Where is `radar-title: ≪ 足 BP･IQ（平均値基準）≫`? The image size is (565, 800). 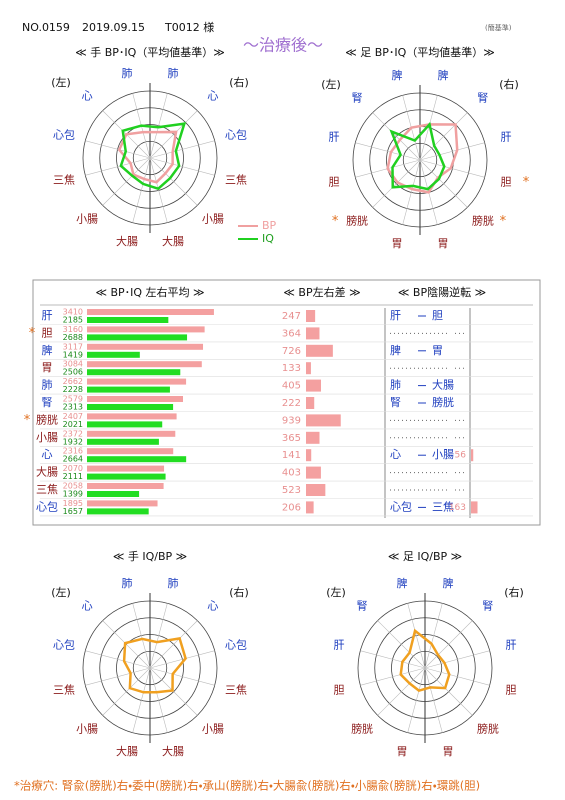
radar-title: ≪ 足 BP･IQ（平均値基準）≫ is located at coordinates (420, 52).